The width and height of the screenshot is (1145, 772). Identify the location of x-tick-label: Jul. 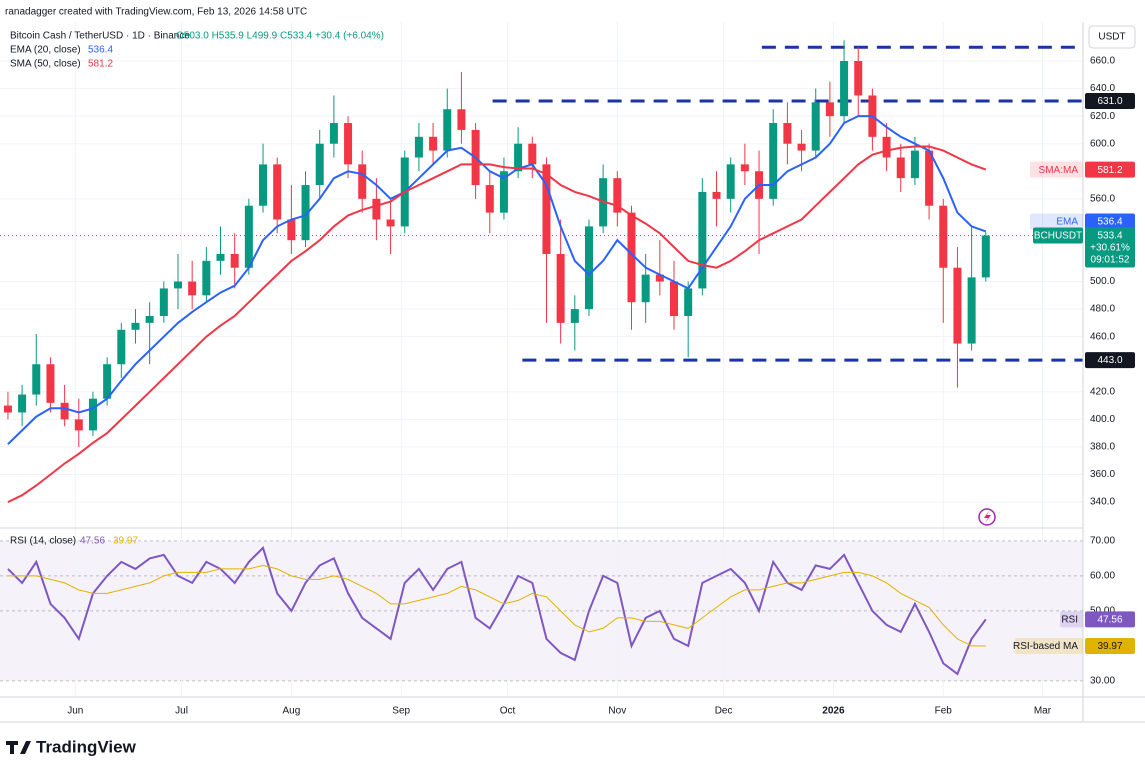
(181, 711).